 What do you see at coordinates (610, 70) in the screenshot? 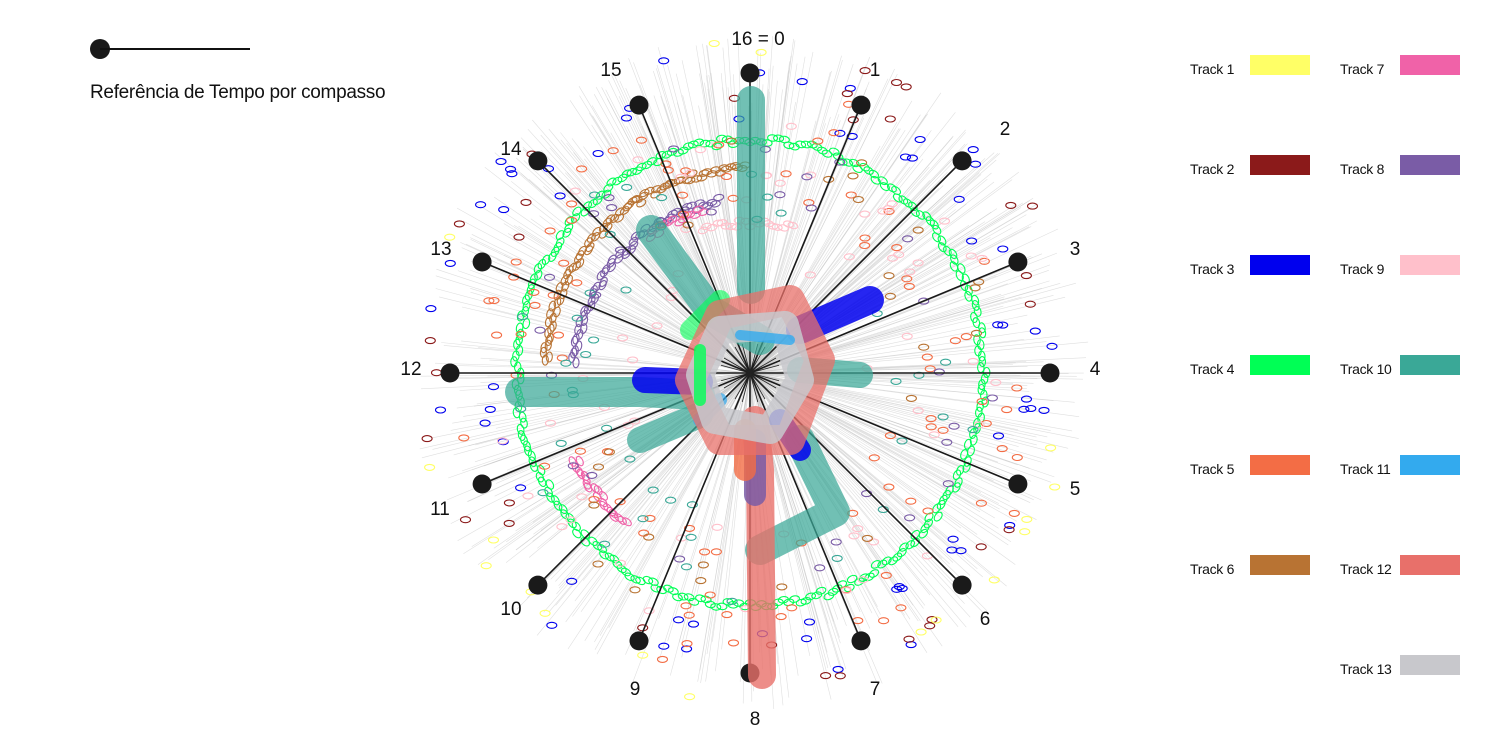
I see `bar-label: 15` at bounding box center [610, 70].